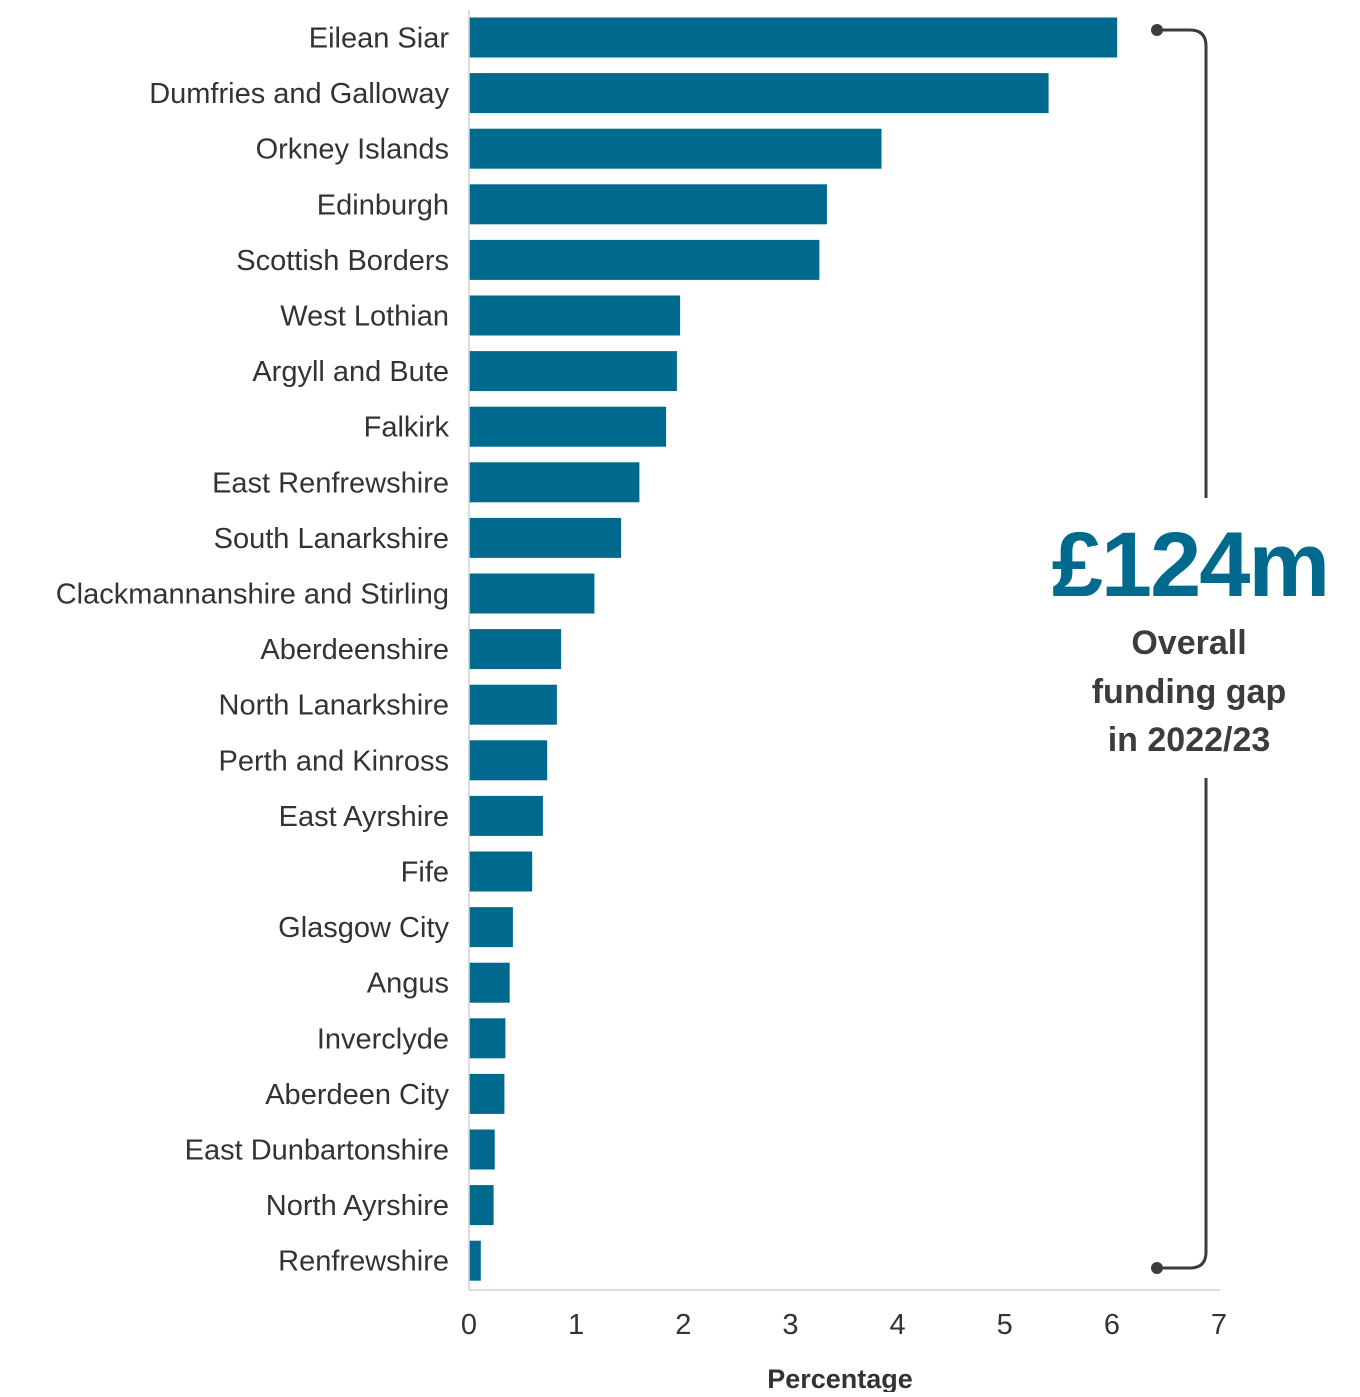 This screenshot has height=1397, width=1360. What do you see at coordinates (408, 984) in the screenshot?
I see `category-label: Angus` at bounding box center [408, 984].